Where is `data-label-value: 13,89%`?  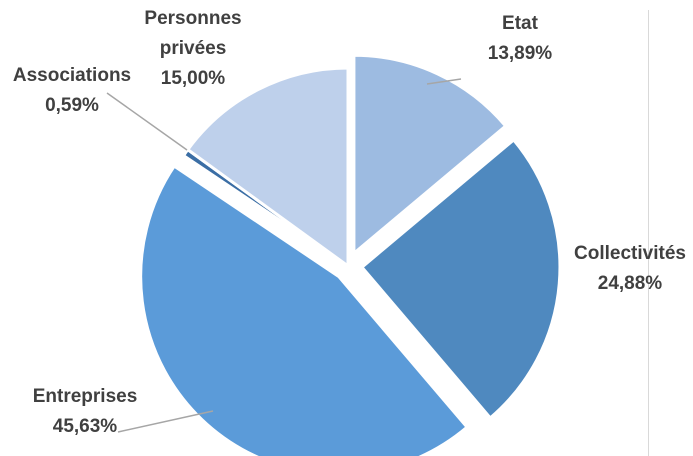
data-label-value: 13,89% is located at coordinates (520, 53).